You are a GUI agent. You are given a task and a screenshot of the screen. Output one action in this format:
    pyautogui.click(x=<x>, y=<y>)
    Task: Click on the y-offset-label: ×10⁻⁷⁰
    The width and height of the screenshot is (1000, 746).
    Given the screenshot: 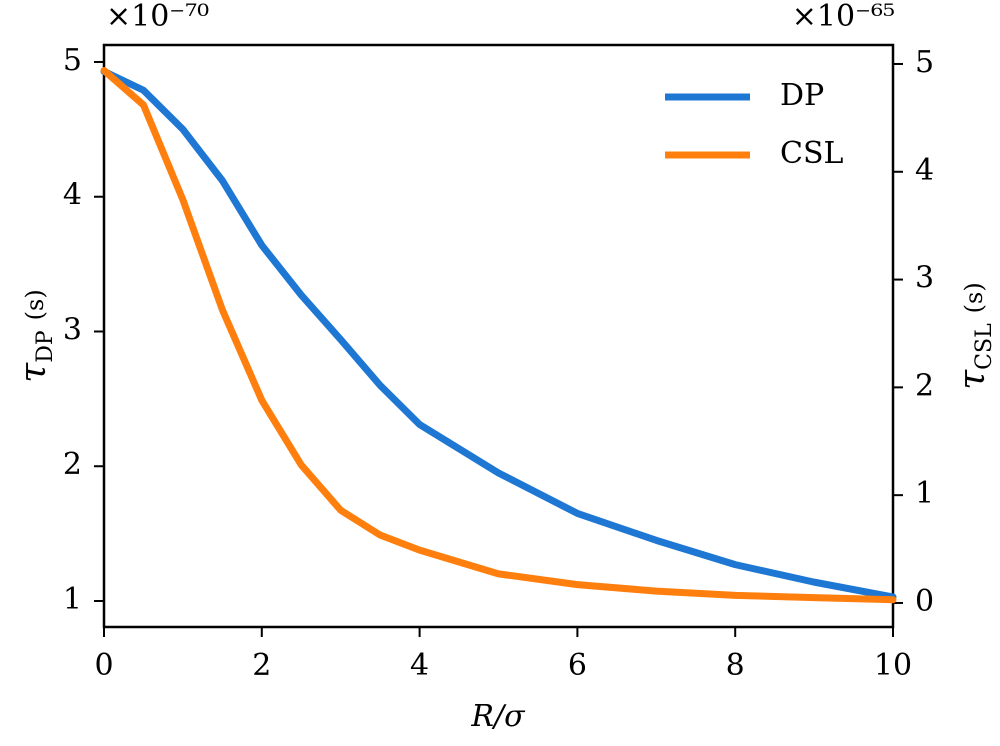 What is the action you would take?
    pyautogui.click(x=157, y=17)
    